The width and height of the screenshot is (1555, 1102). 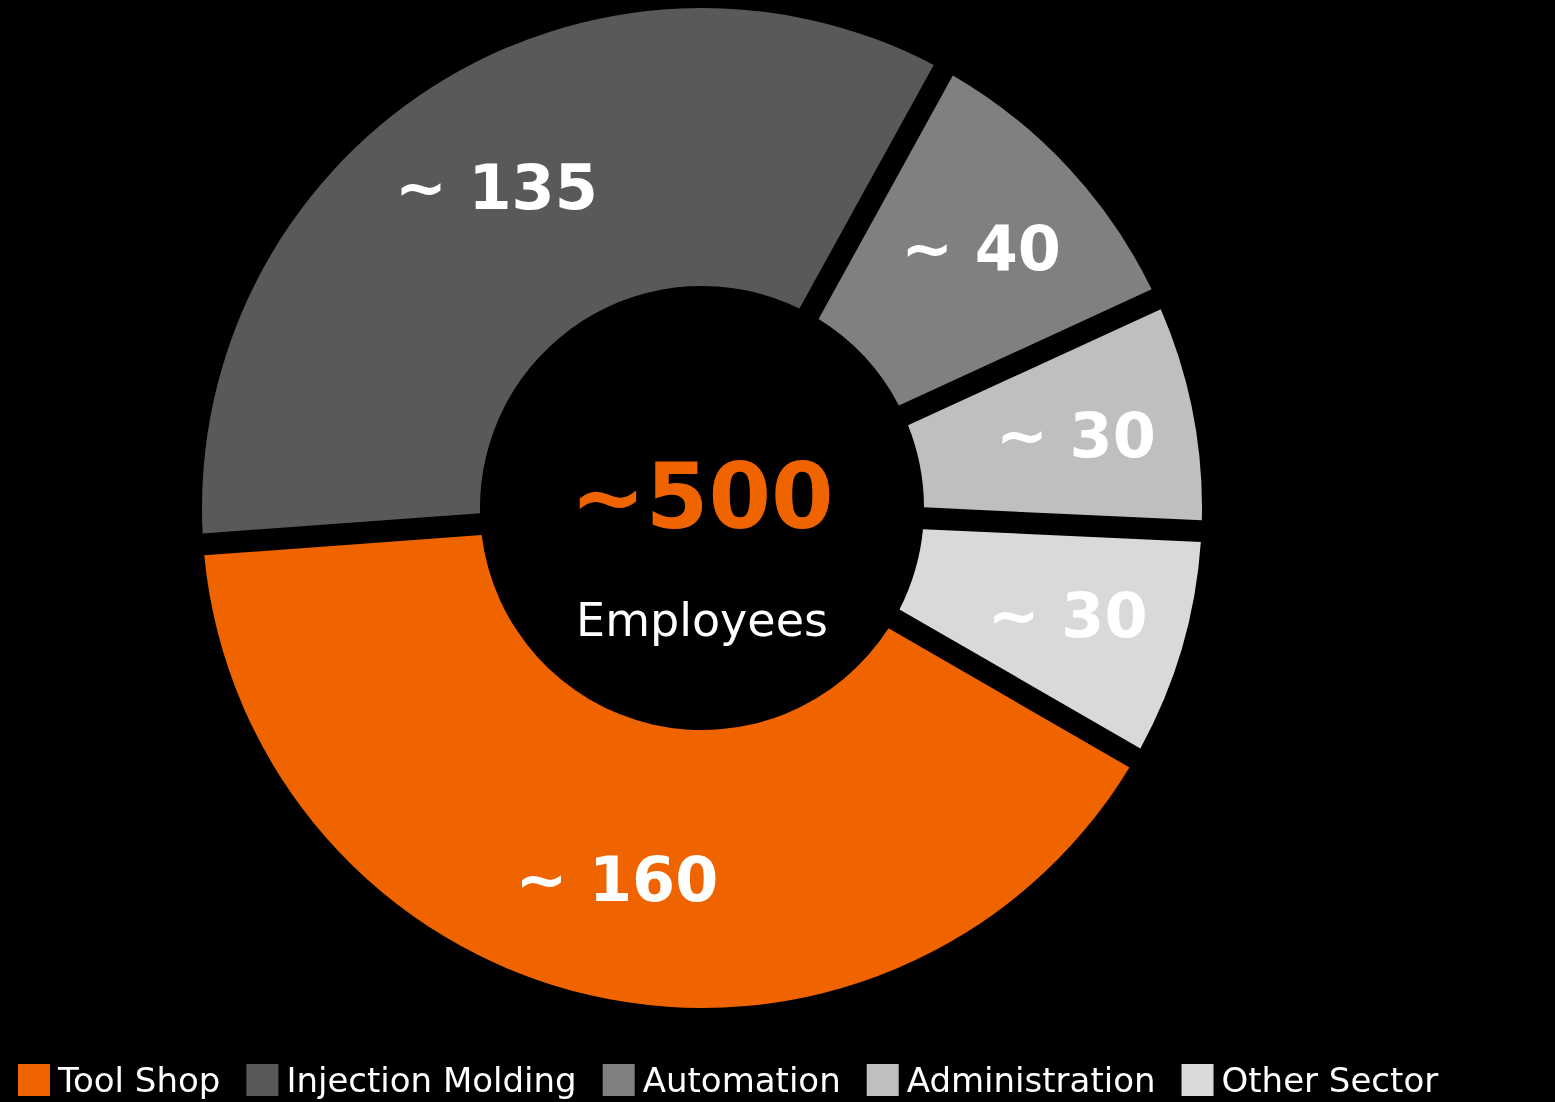 What do you see at coordinates (431, 1079) in the screenshot?
I see `legend-label: Injection Molding` at bounding box center [431, 1079].